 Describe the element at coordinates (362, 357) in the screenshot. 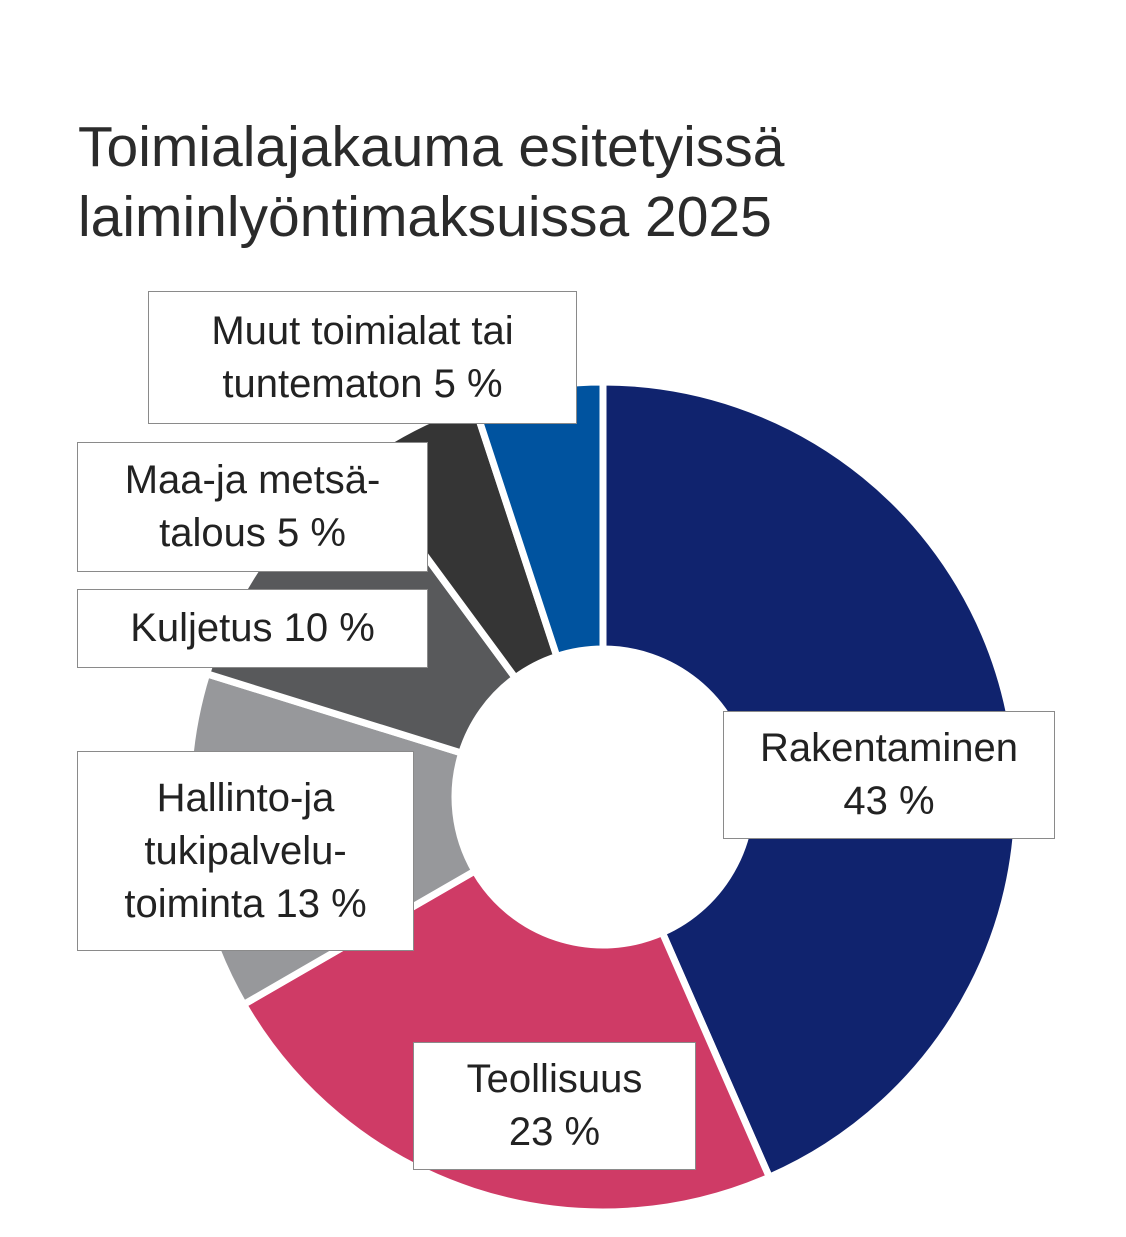

I see `slice-label-muut-toimialat: Muut toimialat tai tuntematon 5 %` at that location.